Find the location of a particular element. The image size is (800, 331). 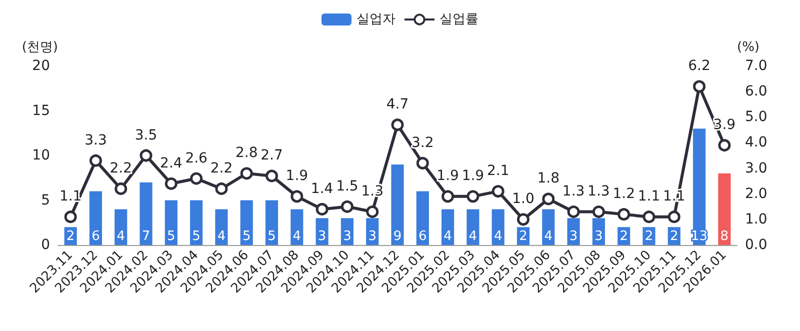

data-label: 7 is located at coordinates (146, 236).